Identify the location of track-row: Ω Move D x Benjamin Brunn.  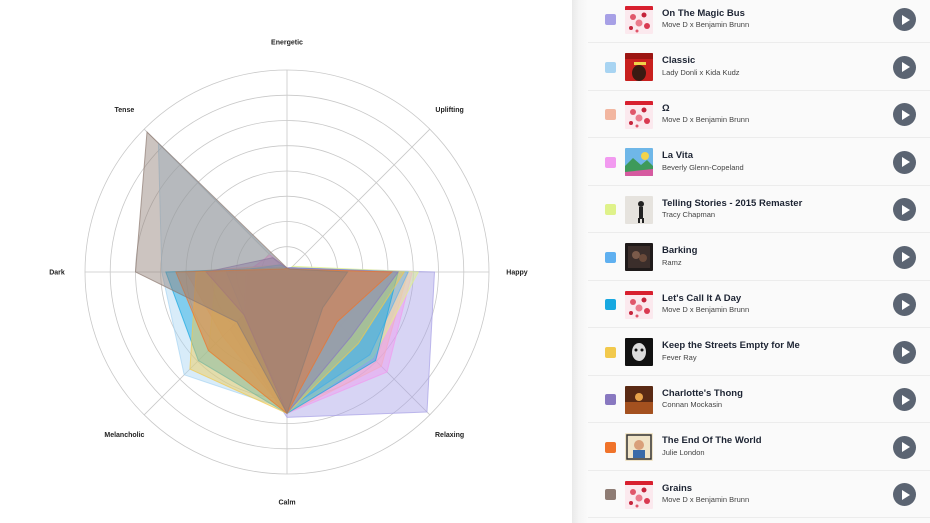
(759, 114).